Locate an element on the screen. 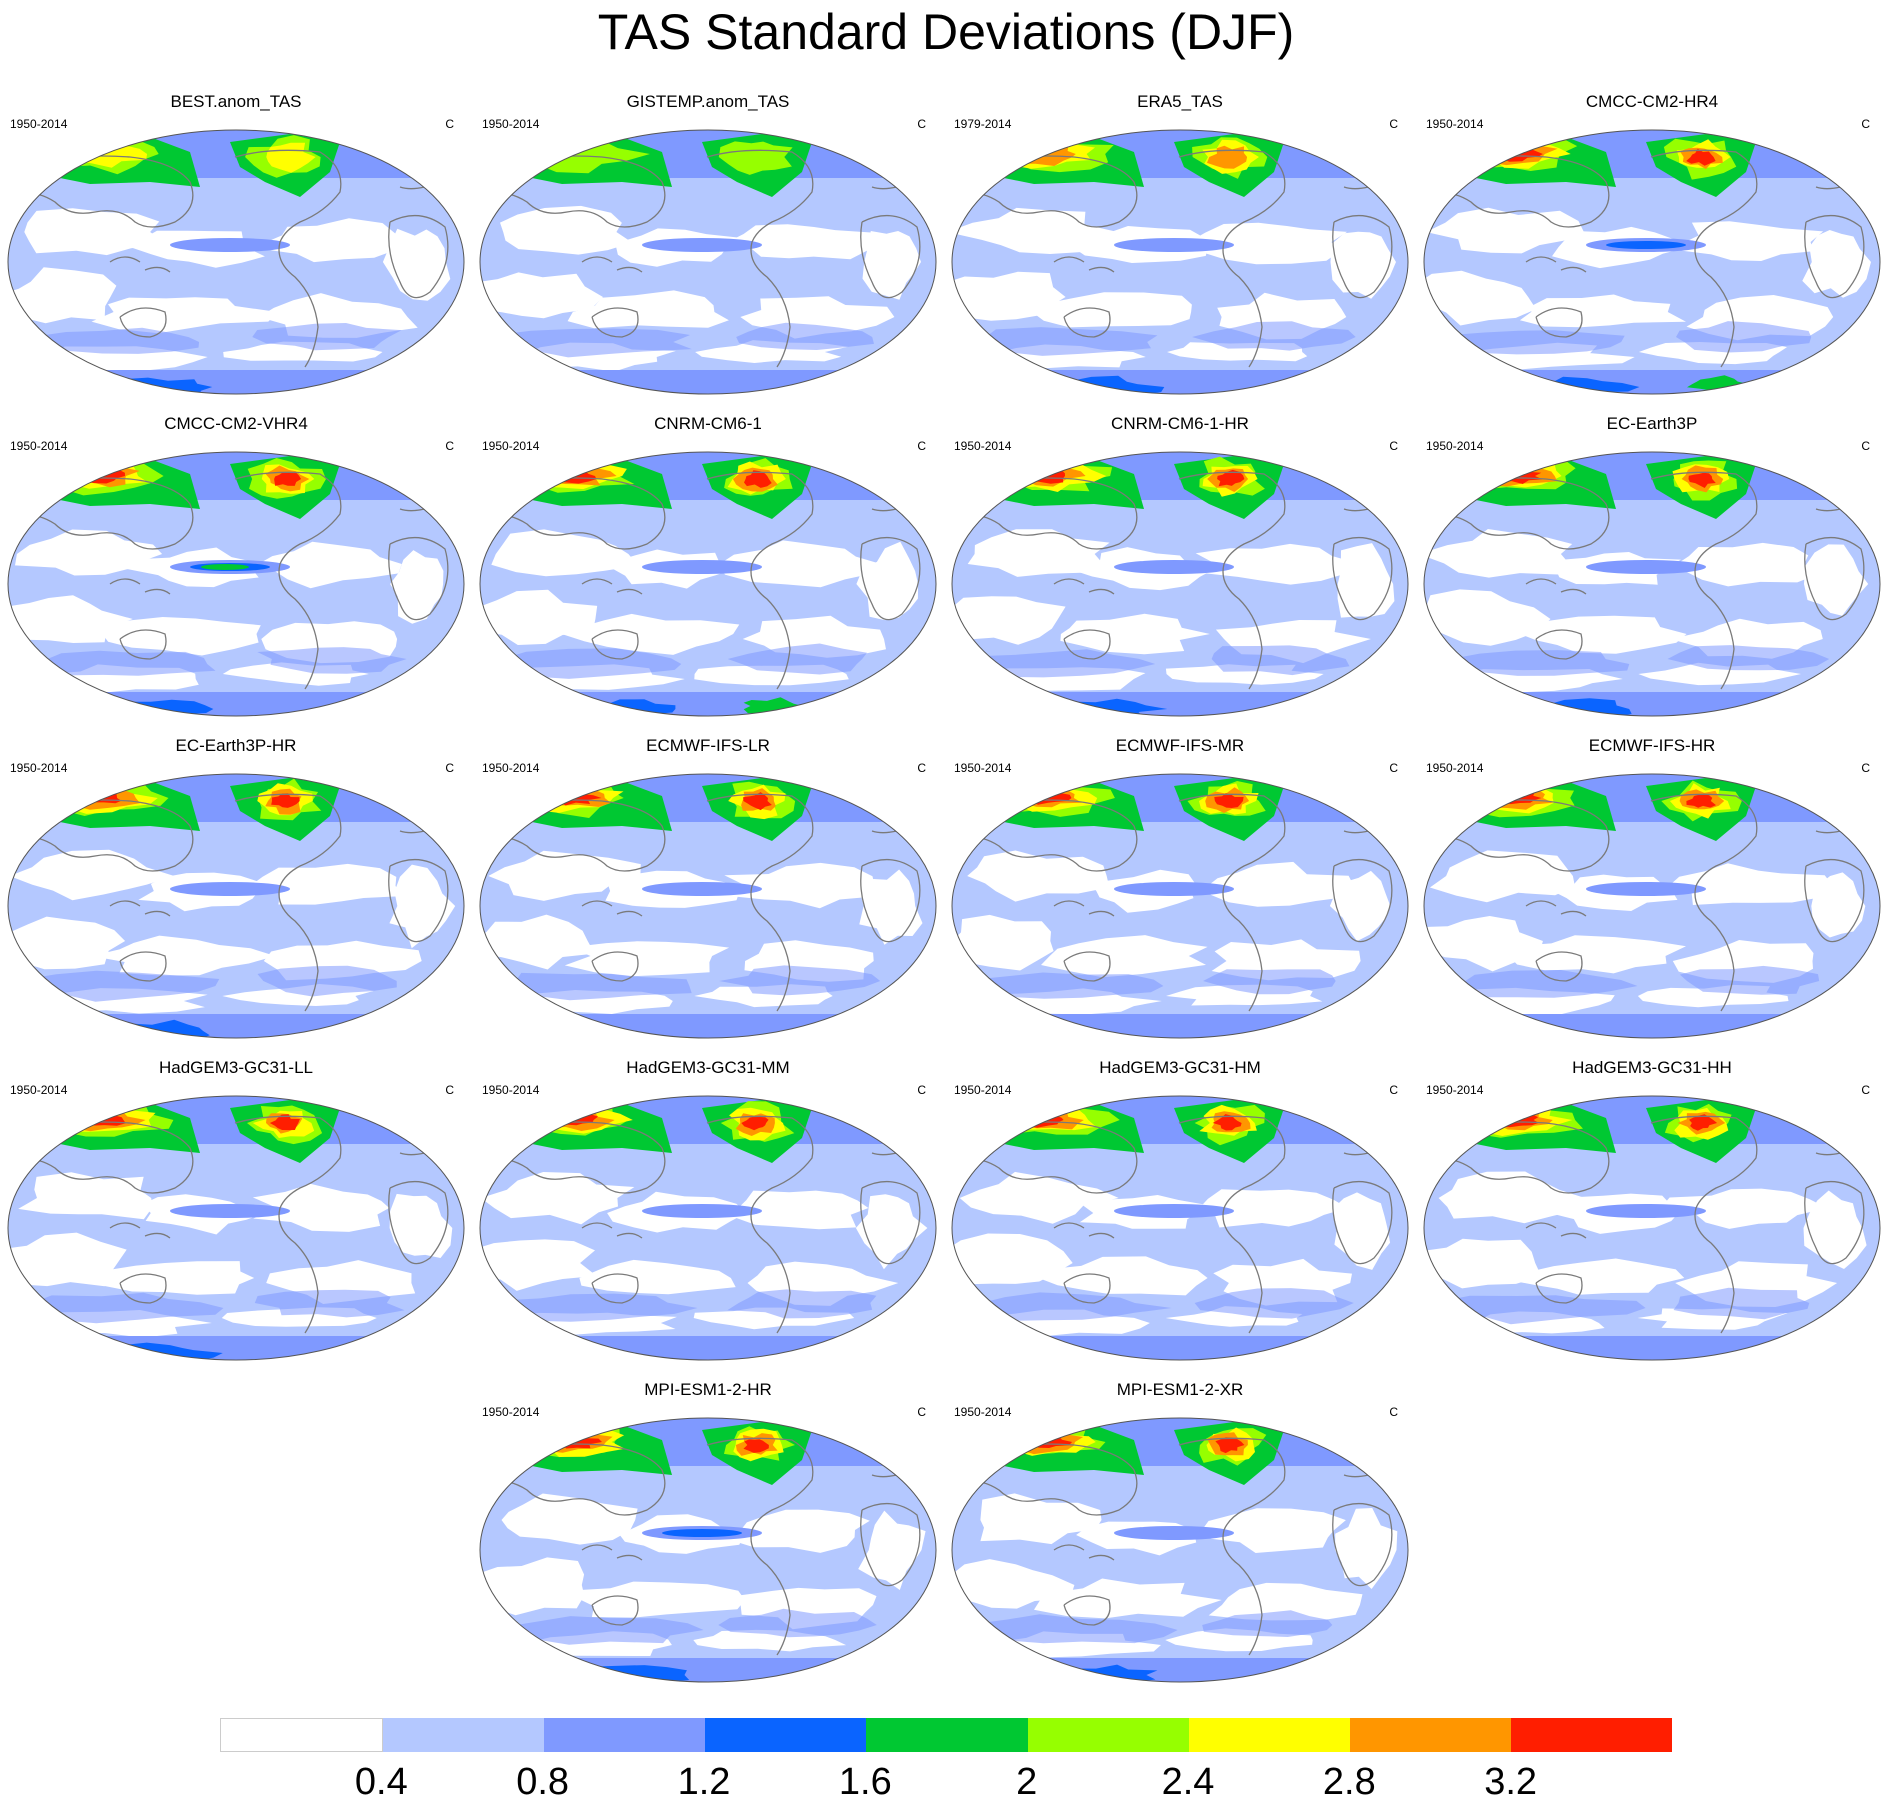 This screenshot has height=1803, width=1892. field-tropical-band-core is located at coordinates (702, 1533).